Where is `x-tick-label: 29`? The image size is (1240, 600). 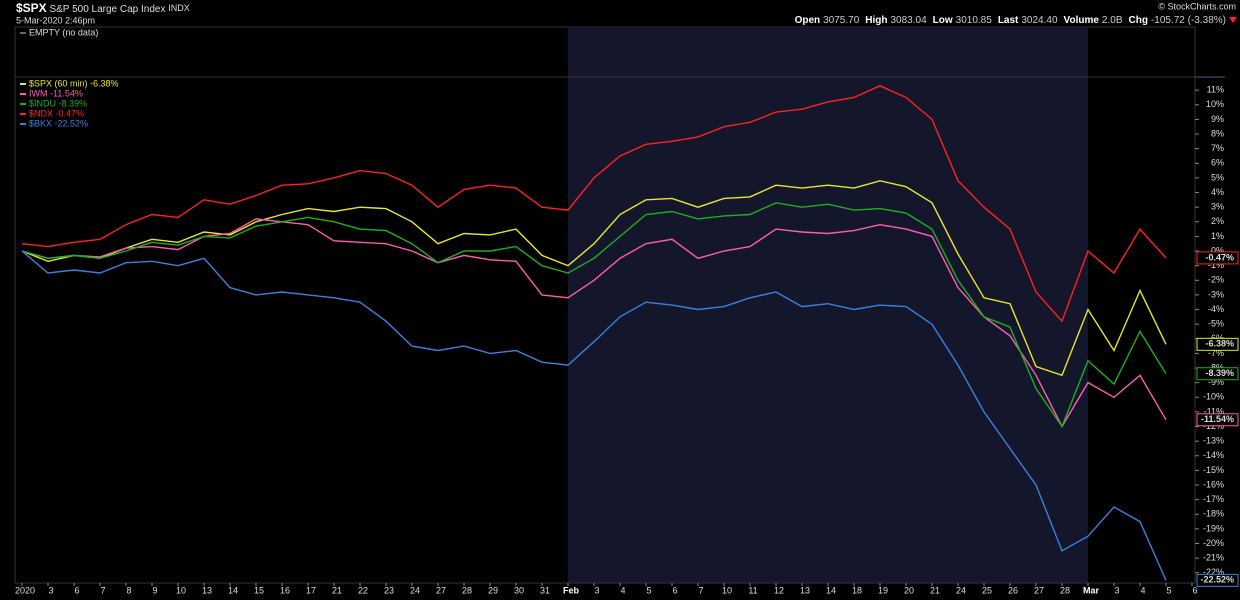
x-tick-label: 29 is located at coordinates (493, 590).